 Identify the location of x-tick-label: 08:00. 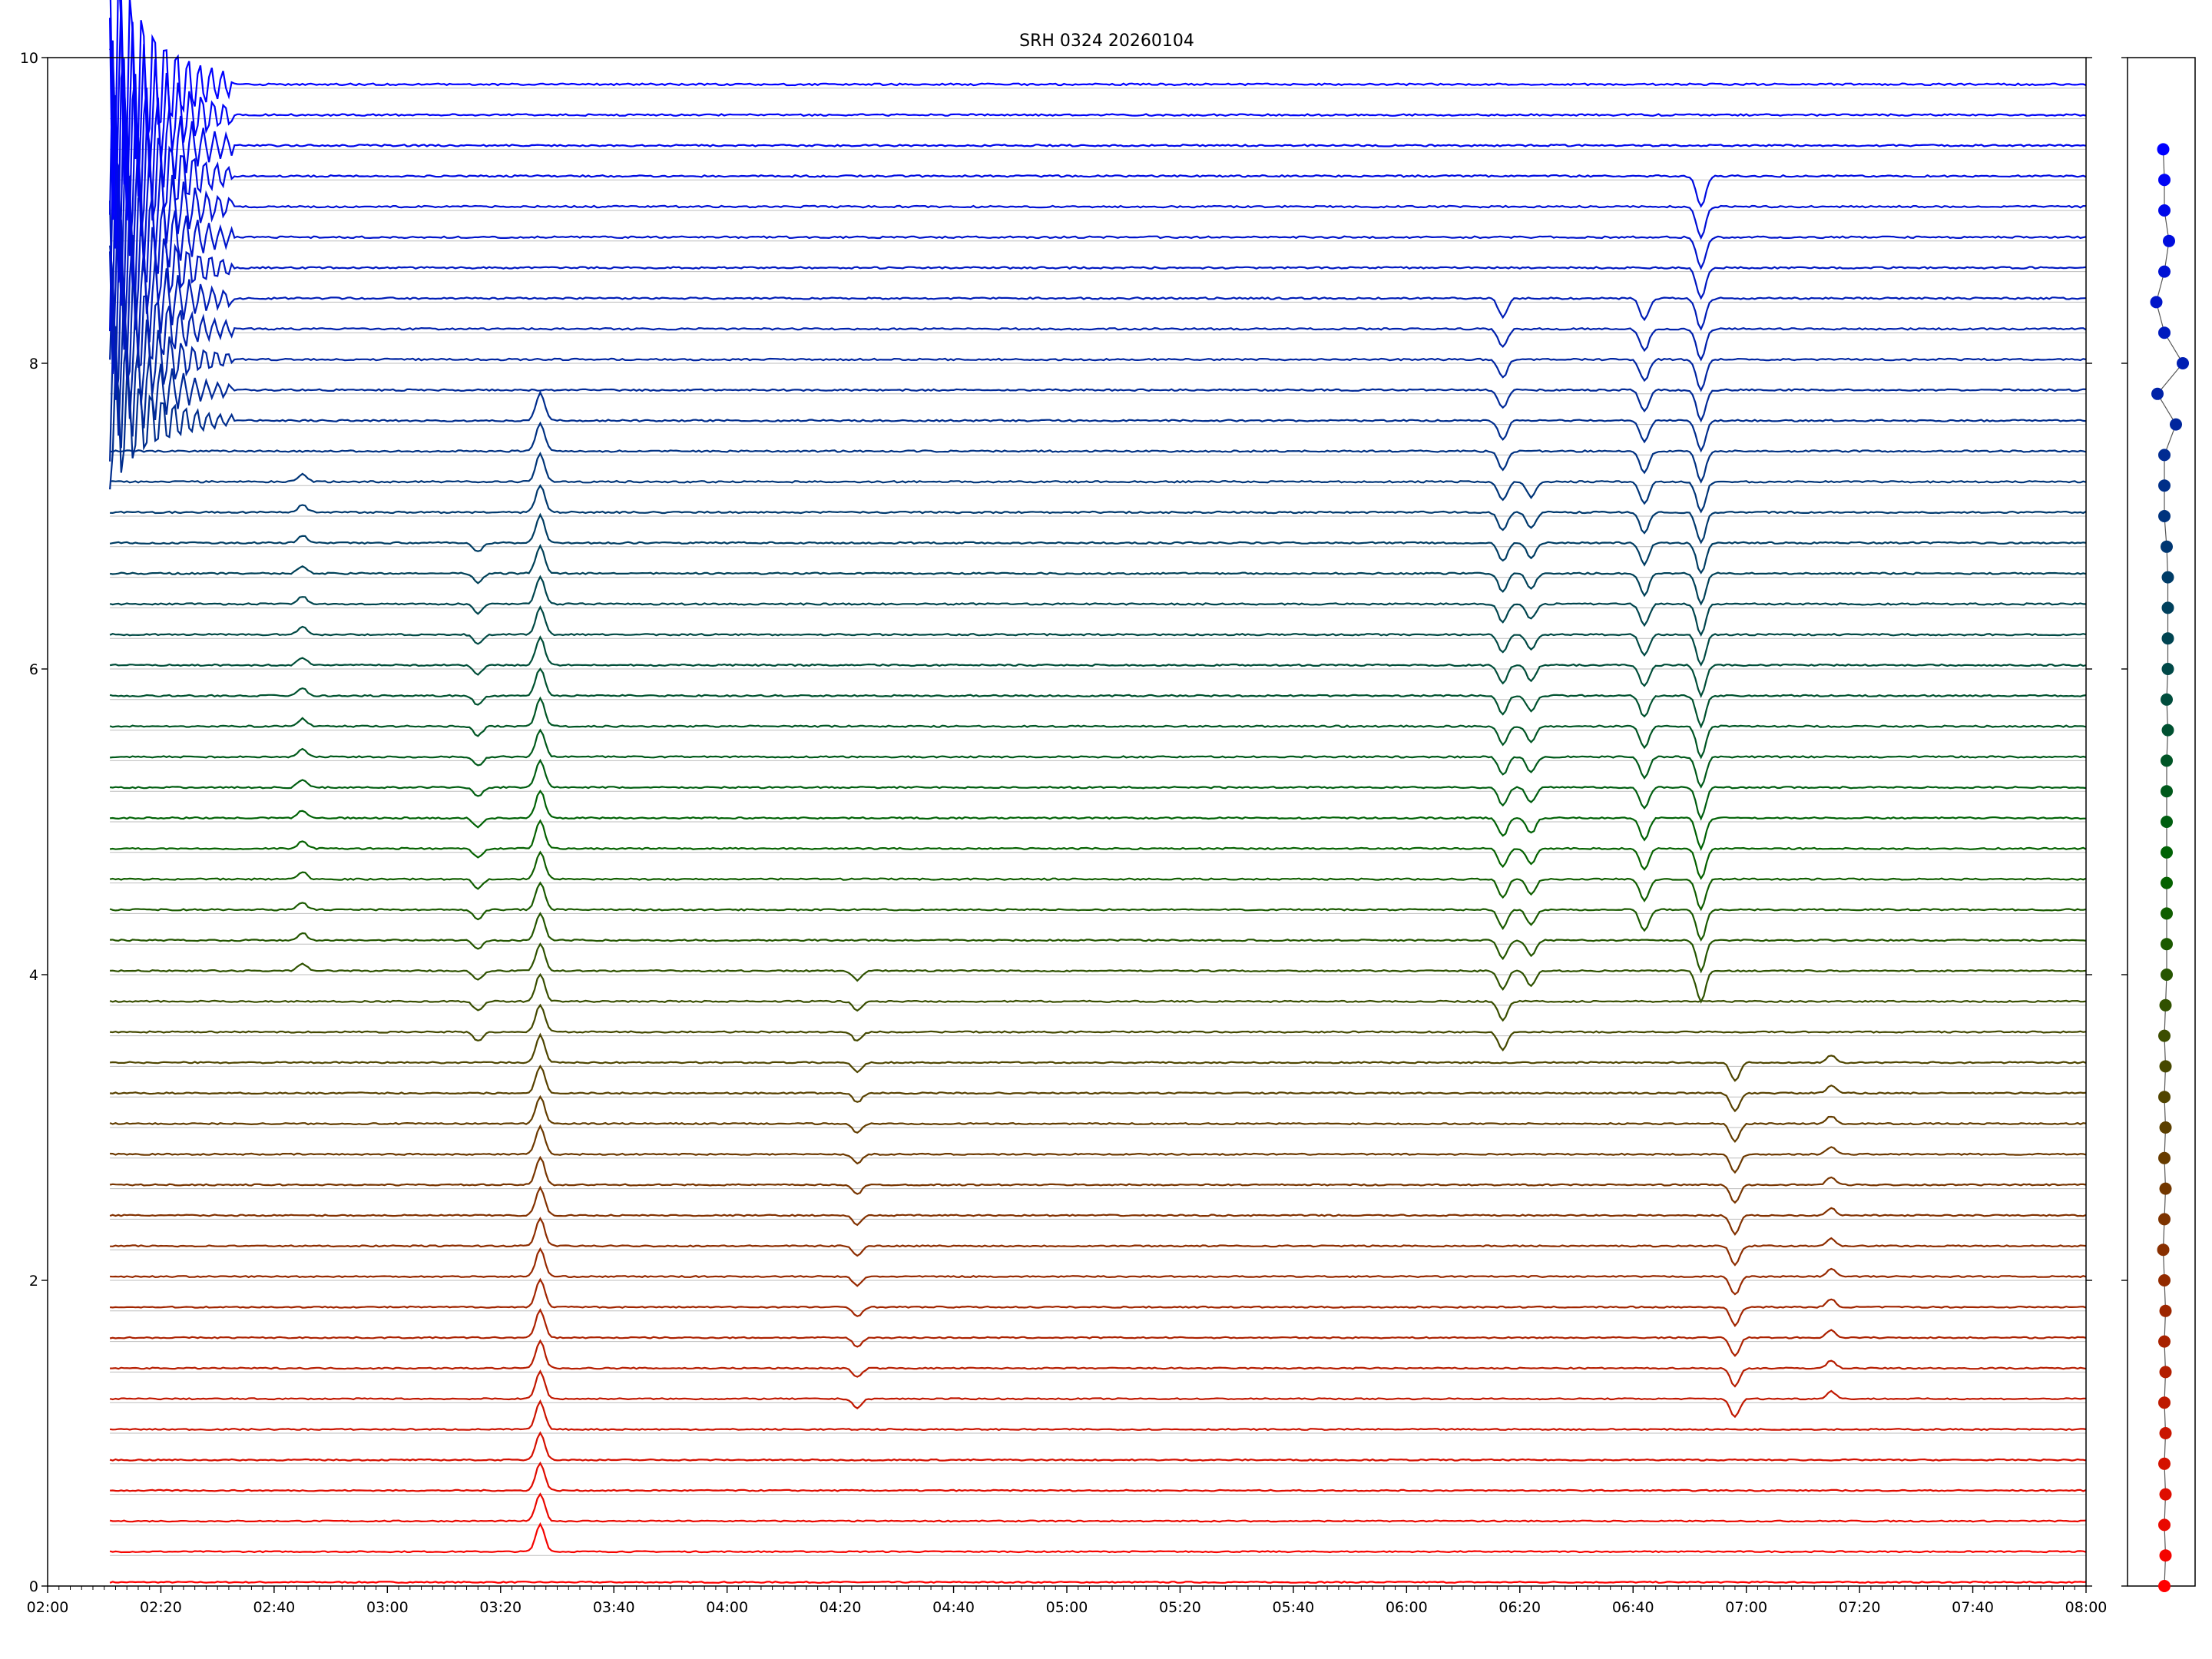
(2087, 1608).